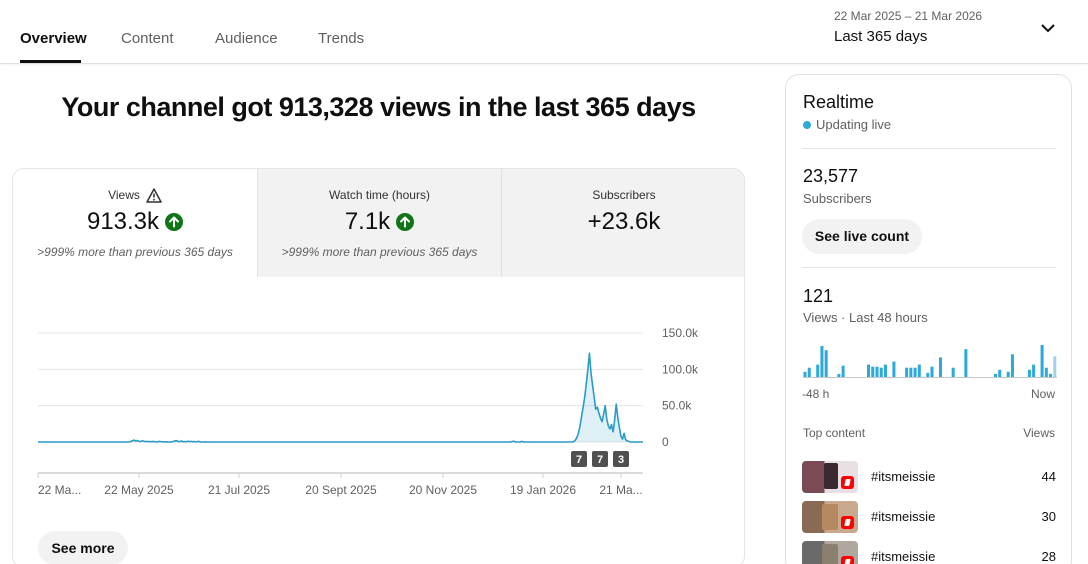 The width and height of the screenshot is (1088, 564). Describe the element at coordinates (1048, 476) in the screenshot. I see `top-content-views: 44` at that location.